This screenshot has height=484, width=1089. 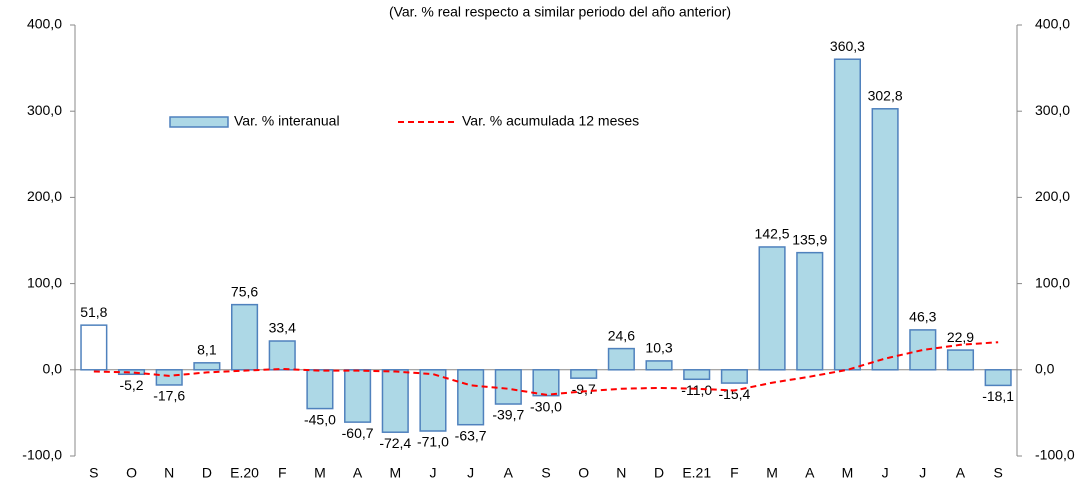 What do you see at coordinates (44, 196) in the screenshot?
I see `y-tick-label: 200,0` at bounding box center [44, 196].